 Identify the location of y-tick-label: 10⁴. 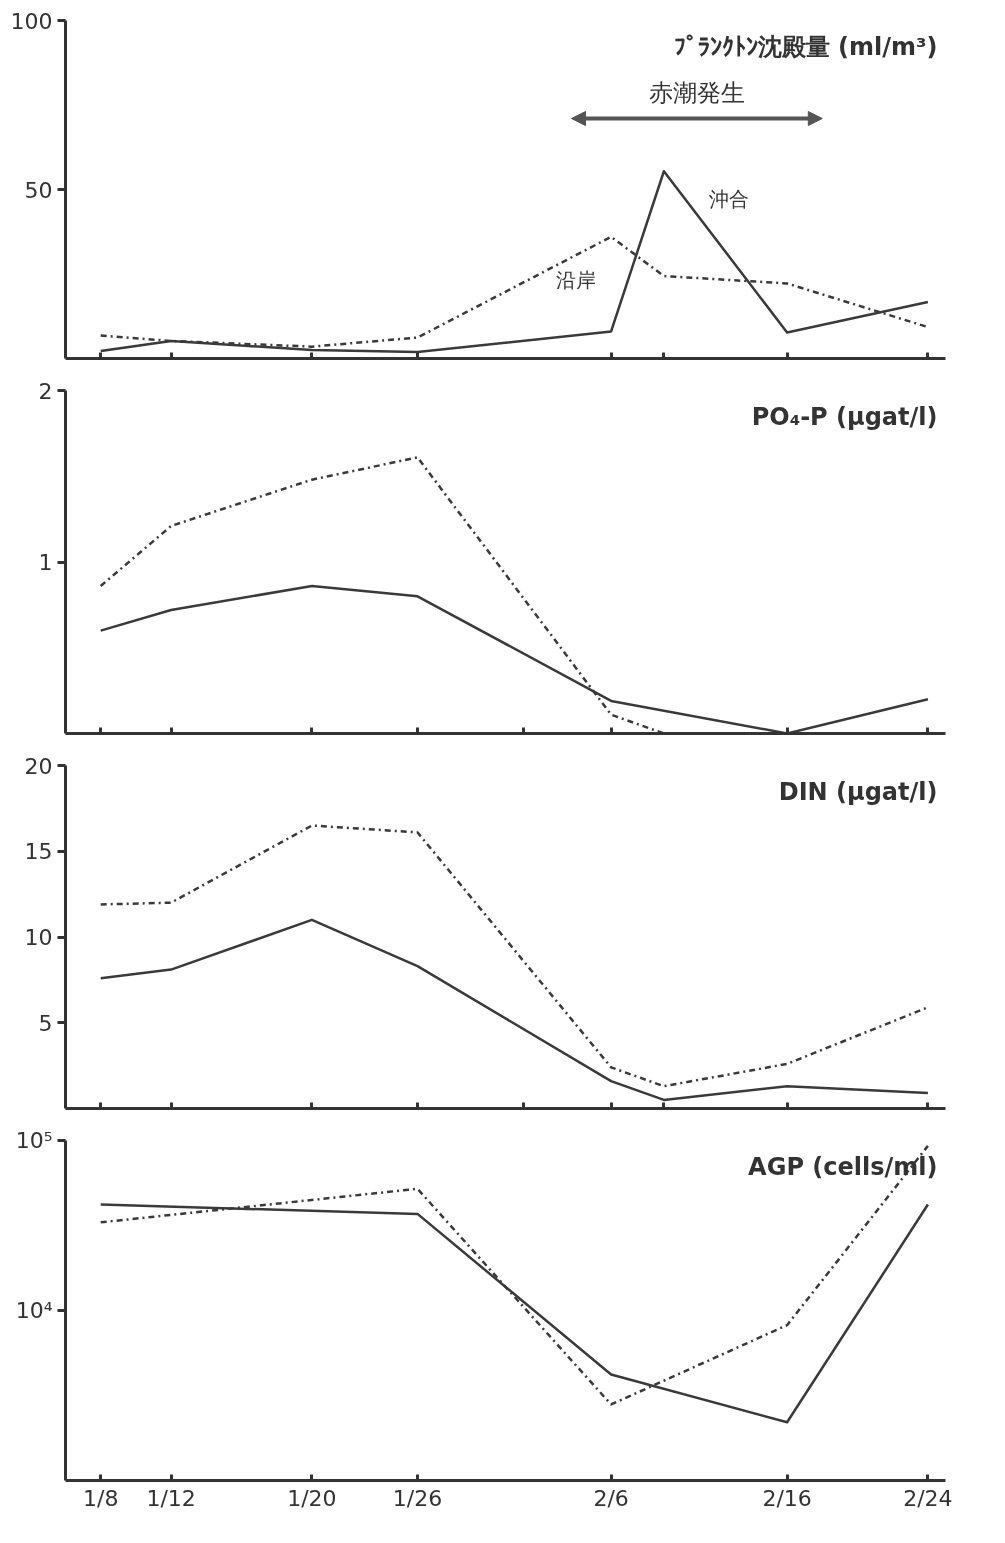
(34, 1310).